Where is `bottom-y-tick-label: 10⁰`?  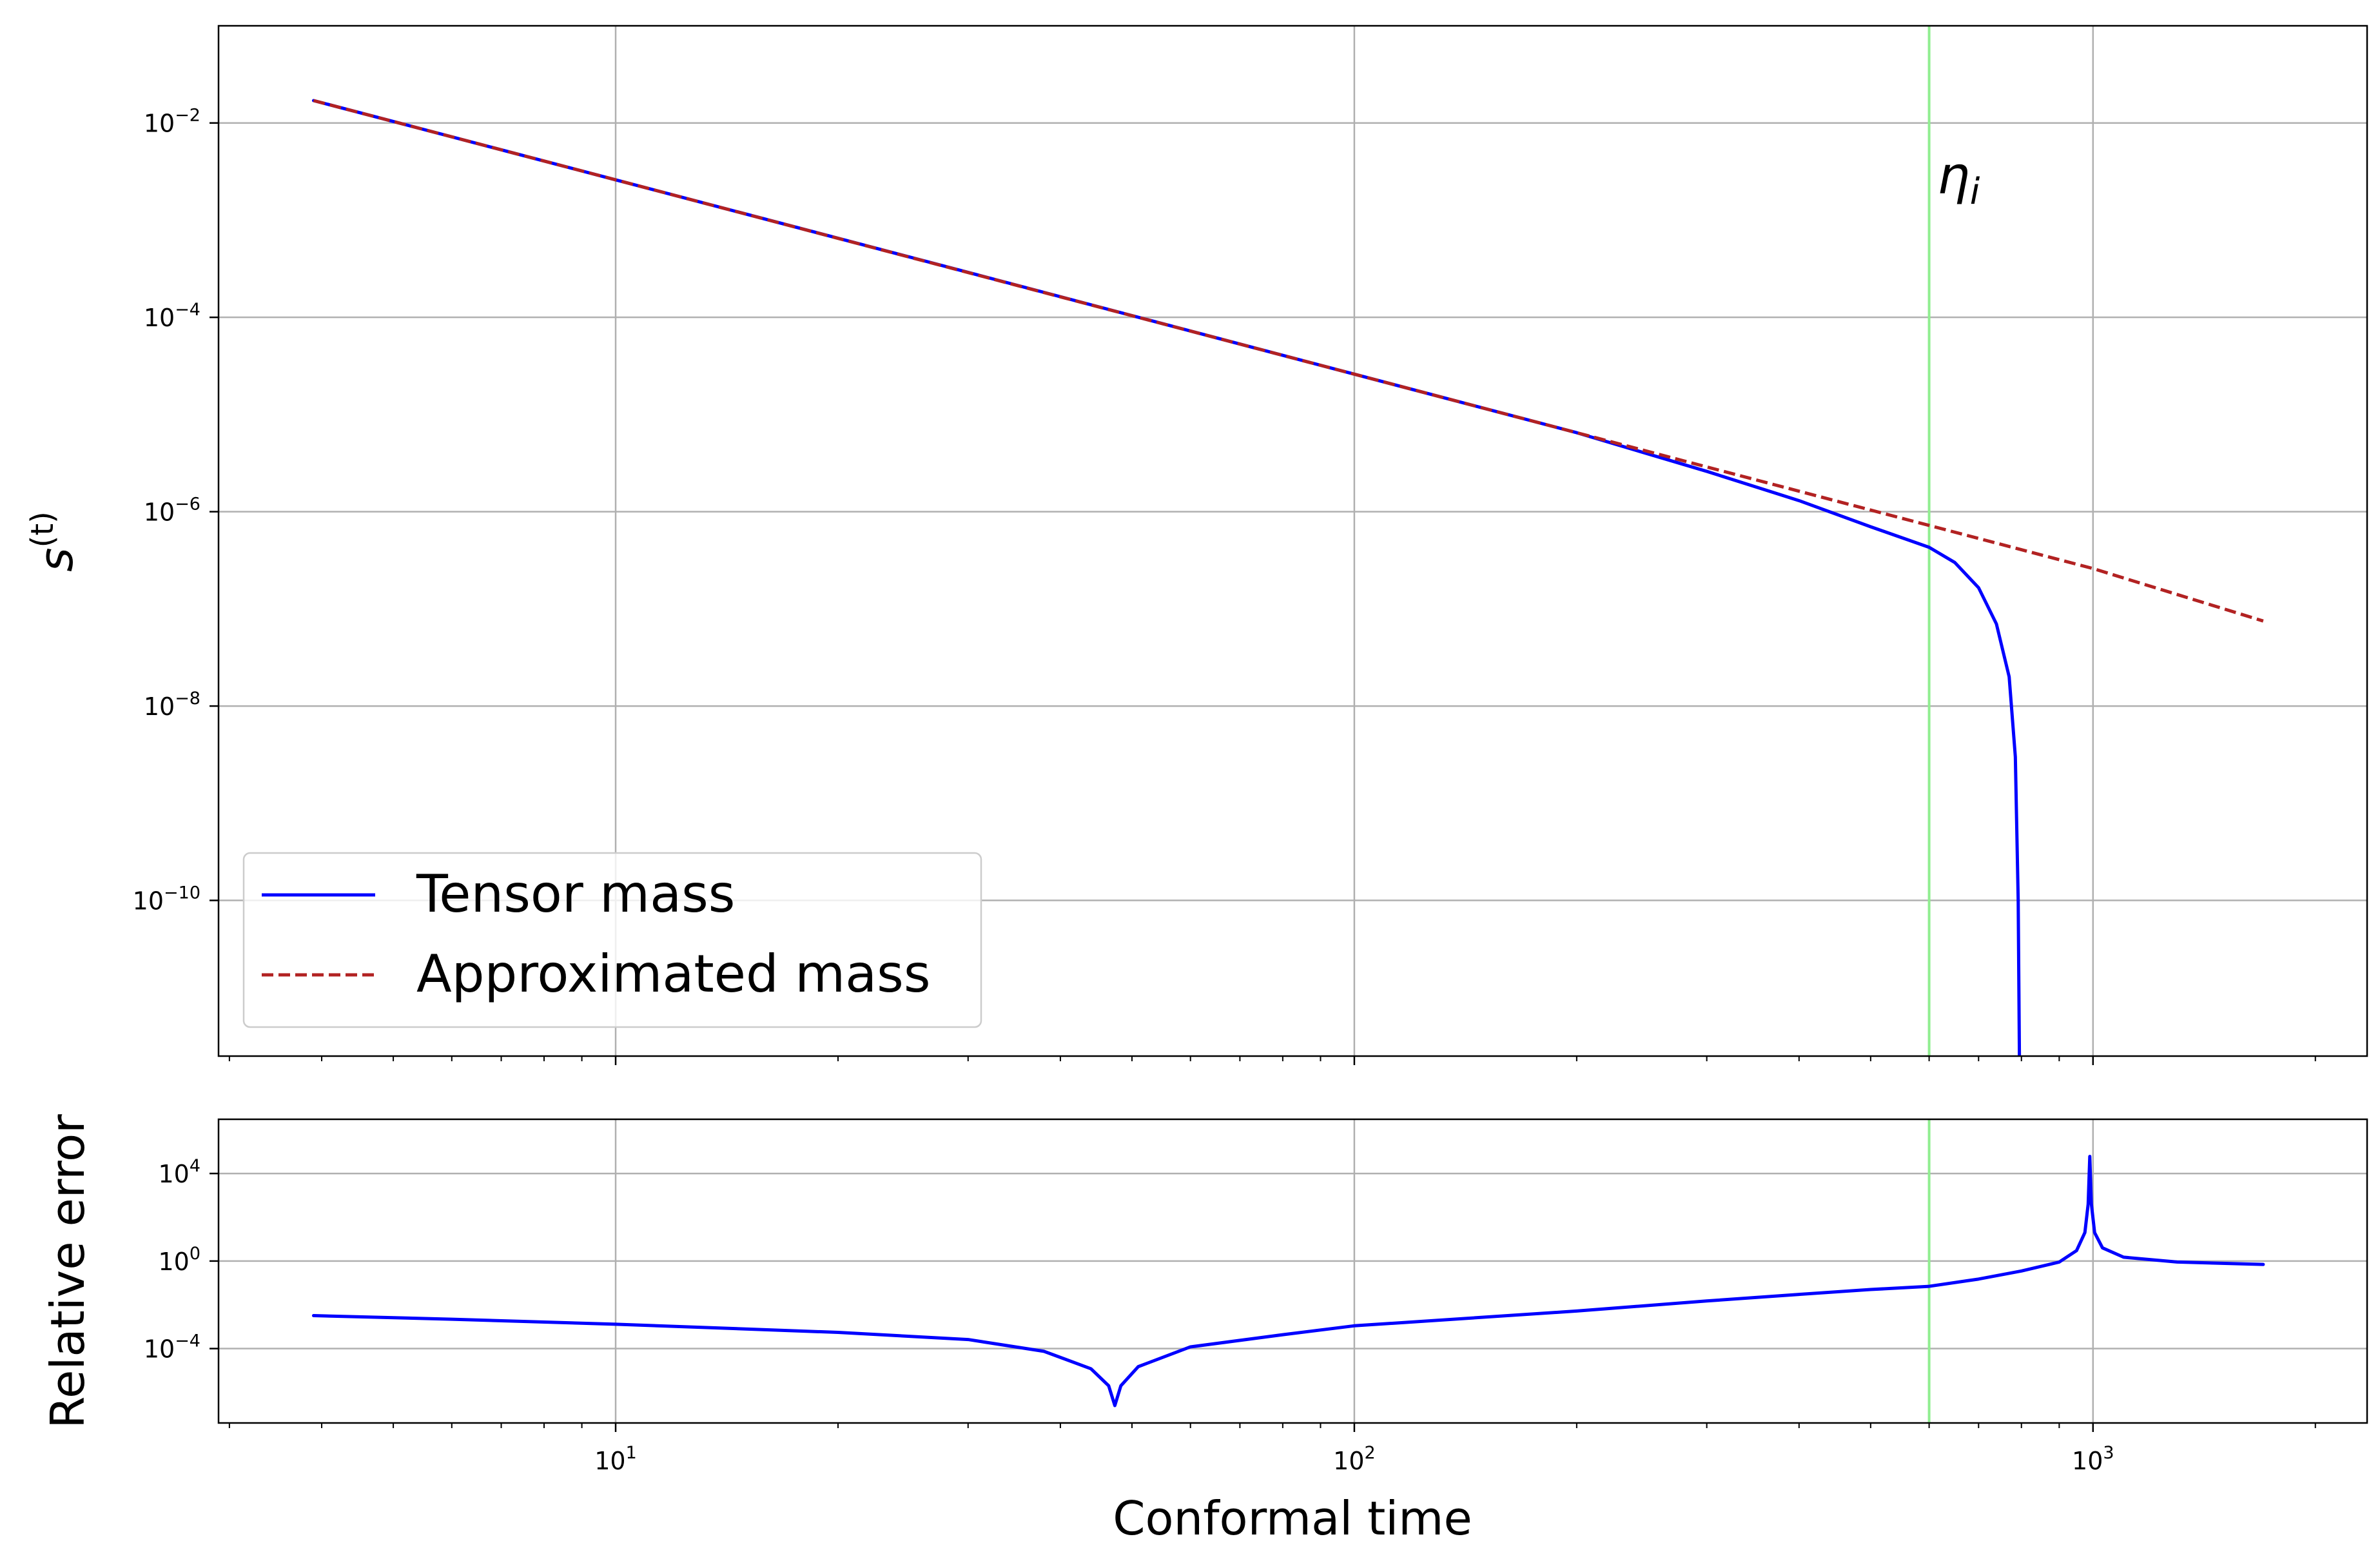
bottom-y-tick-label: 10⁰ is located at coordinates (179, 1260).